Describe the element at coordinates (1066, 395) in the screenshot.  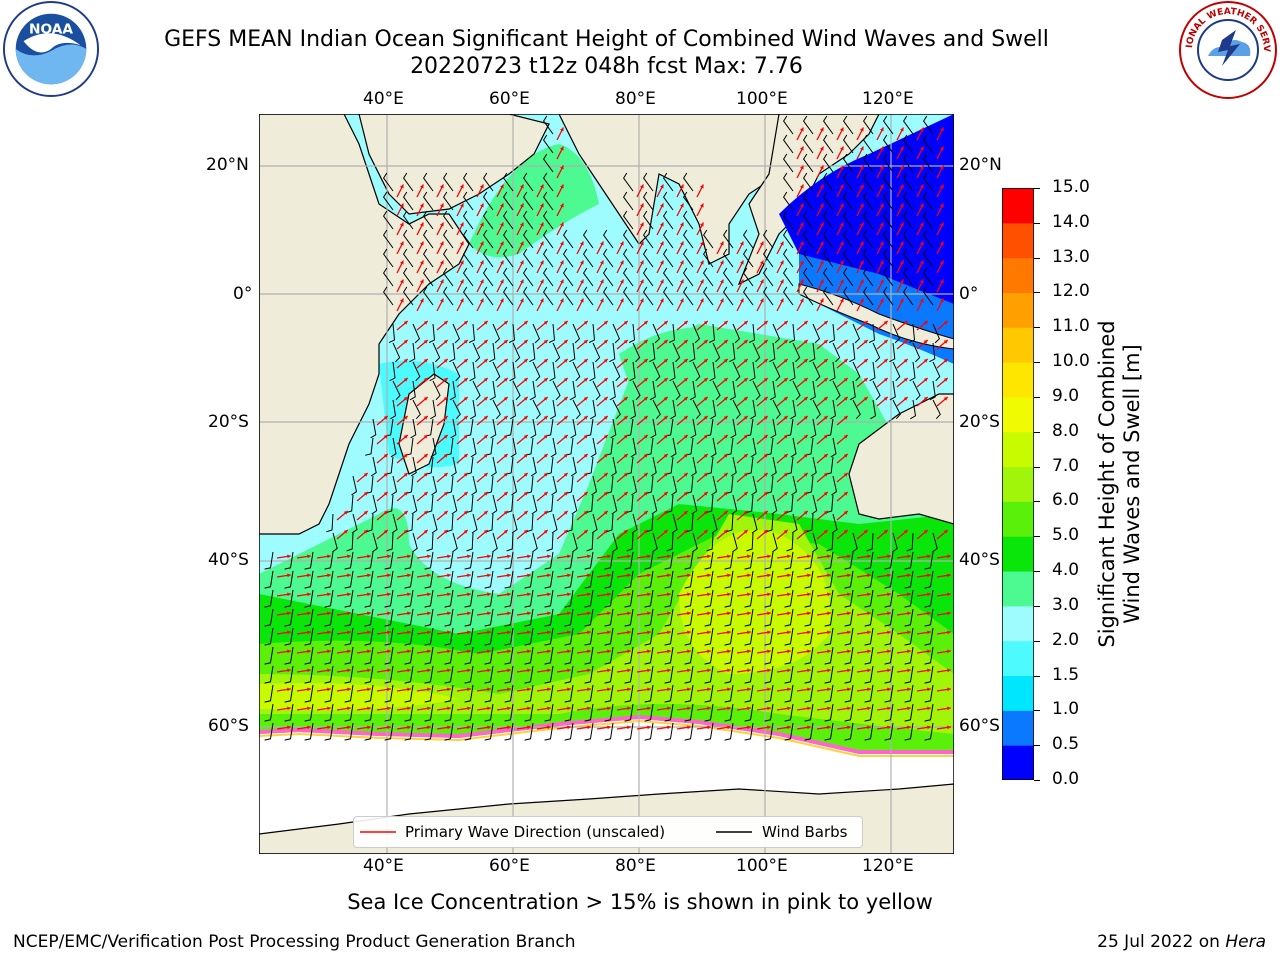
I see `colorbar-tick-label: 9.0` at that location.